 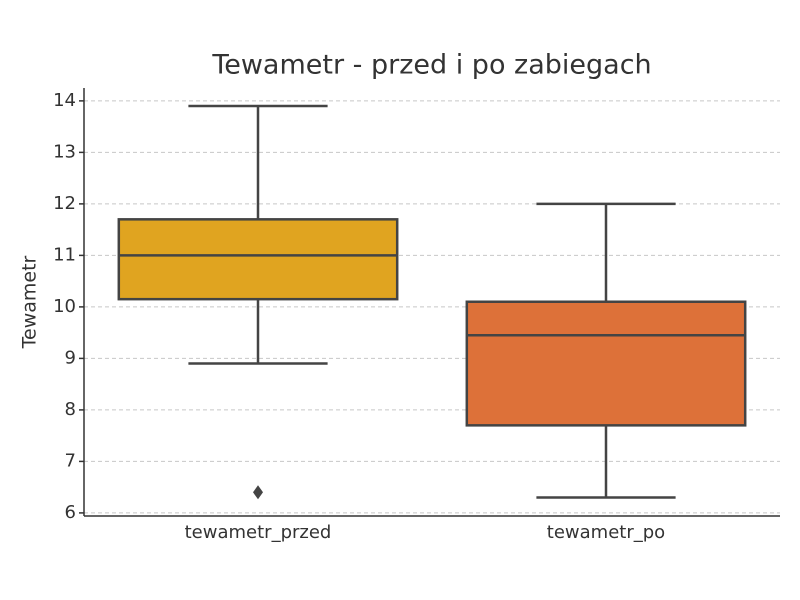 I want to click on chart-title: Tewametr - przed i po zabiegach, so click(x=431, y=65).